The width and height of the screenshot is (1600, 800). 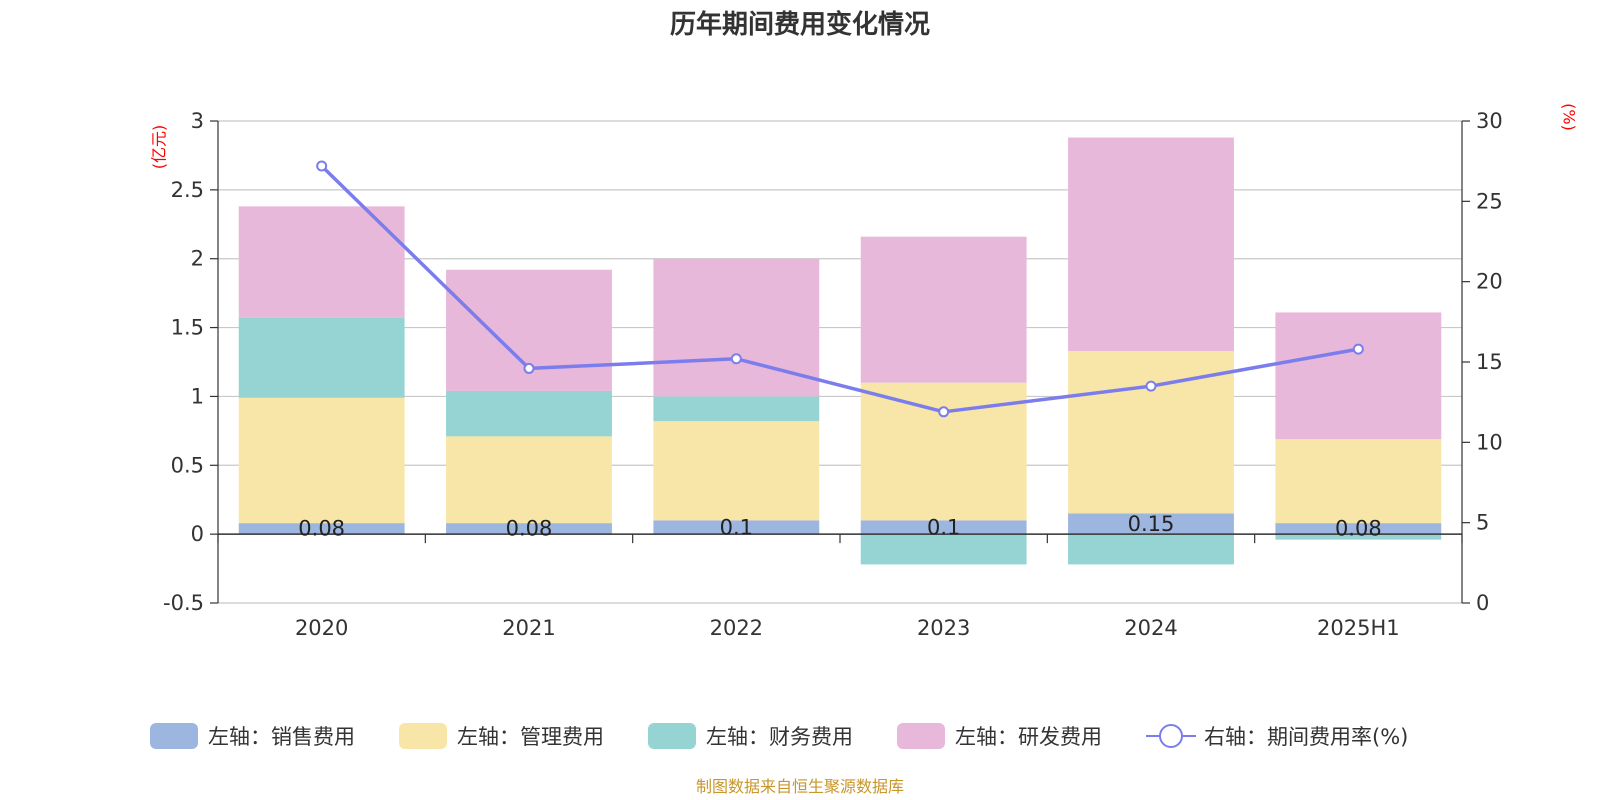 I want to click on left-axis-tick-label: 2.5, so click(x=187, y=190).